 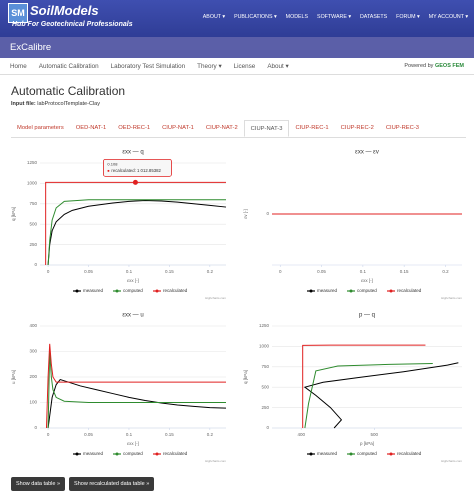 What do you see at coordinates (419, 66) in the screenshot?
I see `powered-text: Powered by` at bounding box center [419, 66].